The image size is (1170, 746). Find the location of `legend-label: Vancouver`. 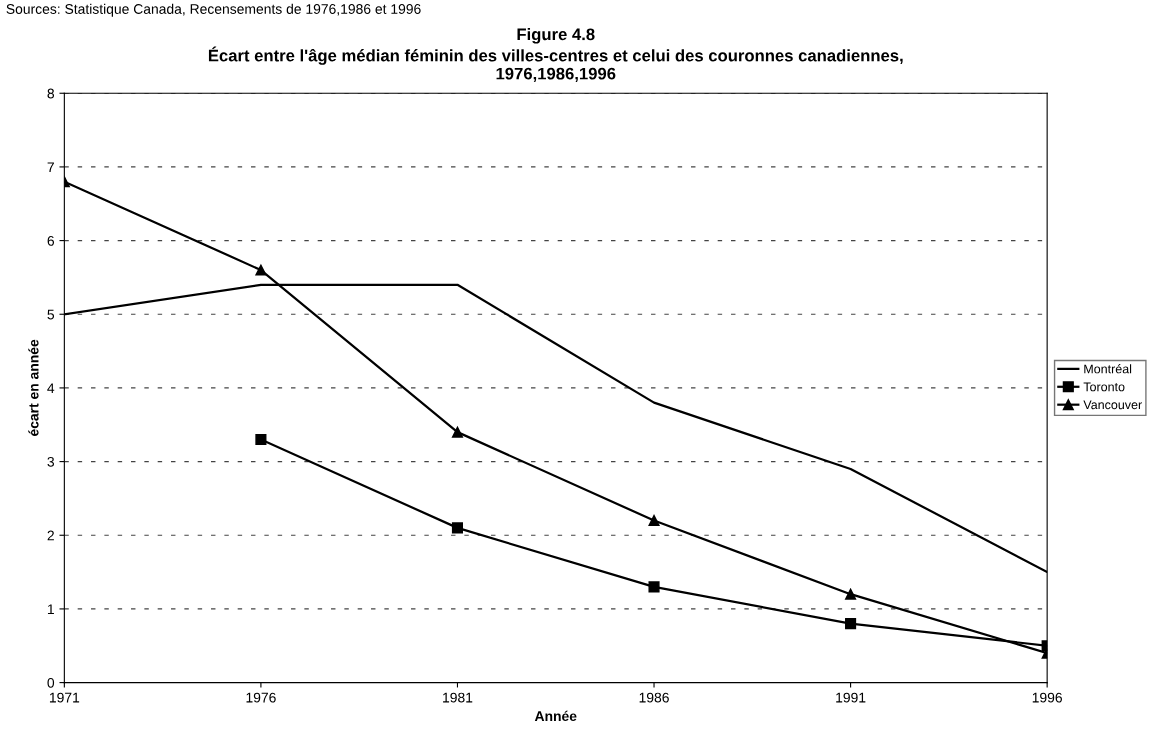

legend-label: Vancouver is located at coordinates (1112, 405).